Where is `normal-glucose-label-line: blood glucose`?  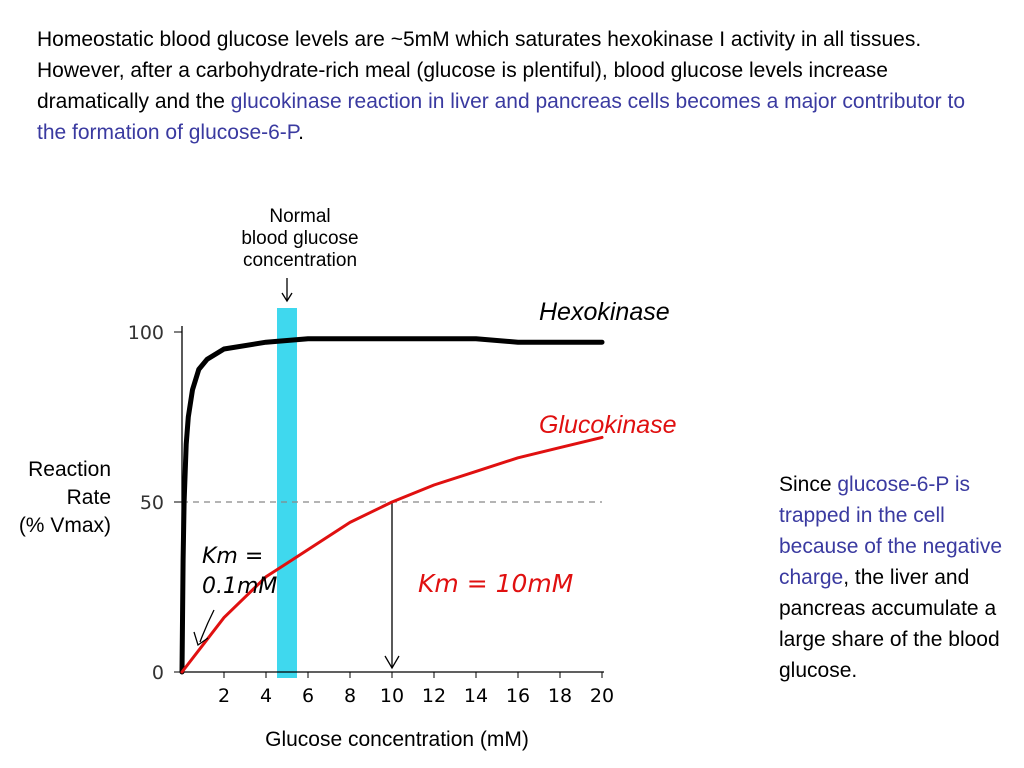 normal-glucose-label-line: blood glucose is located at coordinates (299, 238).